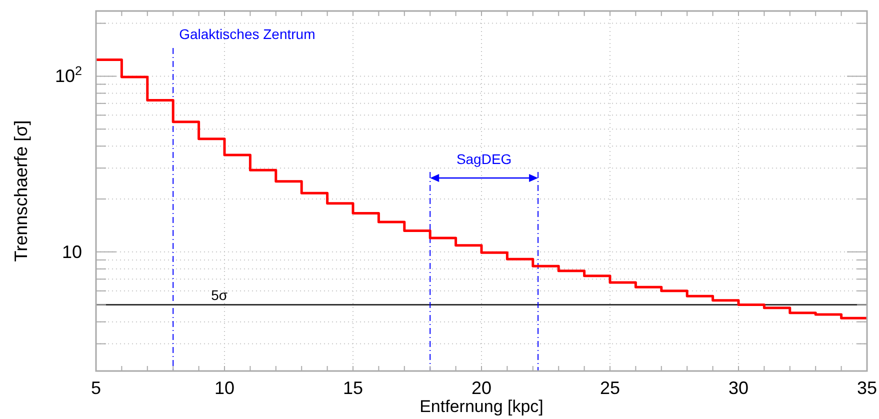 Image resolution: width=879 pixels, height=419 pixels. I want to click on x-axis-title: Entfernung [kpc], so click(482, 406).